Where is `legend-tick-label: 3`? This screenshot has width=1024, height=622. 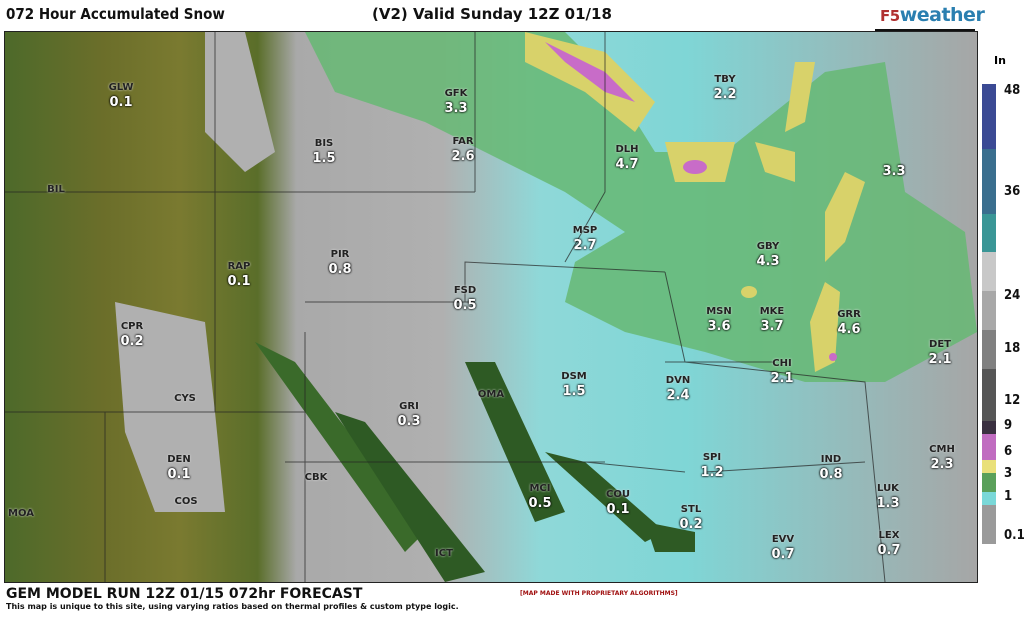 legend-tick-label: 3 is located at coordinates (1008, 473).